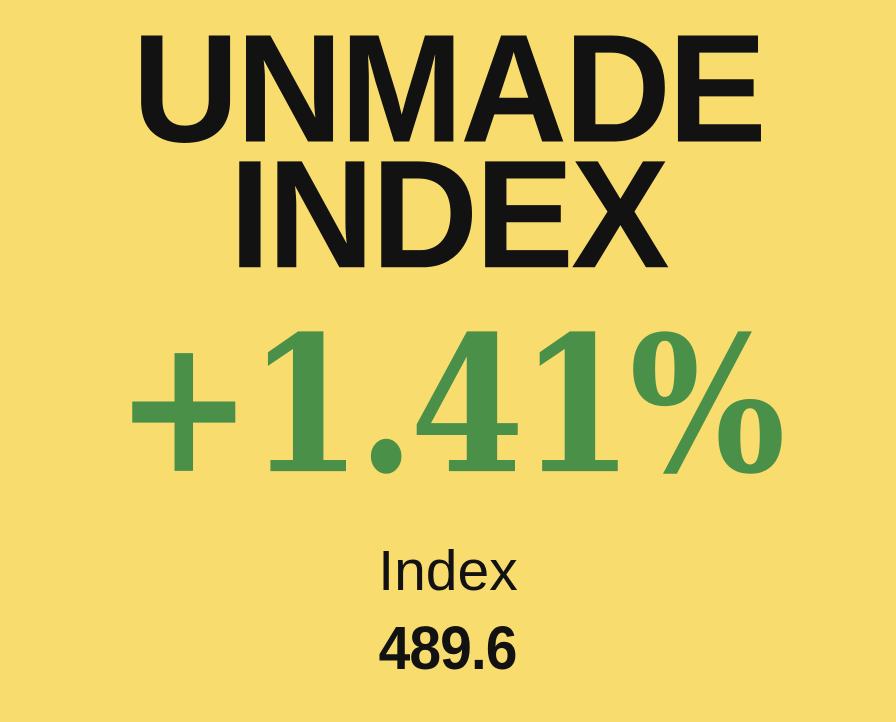 The width and height of the screenshot is (896, 722). I want to click on index-title-line2: INDEX, so click(449, 215).